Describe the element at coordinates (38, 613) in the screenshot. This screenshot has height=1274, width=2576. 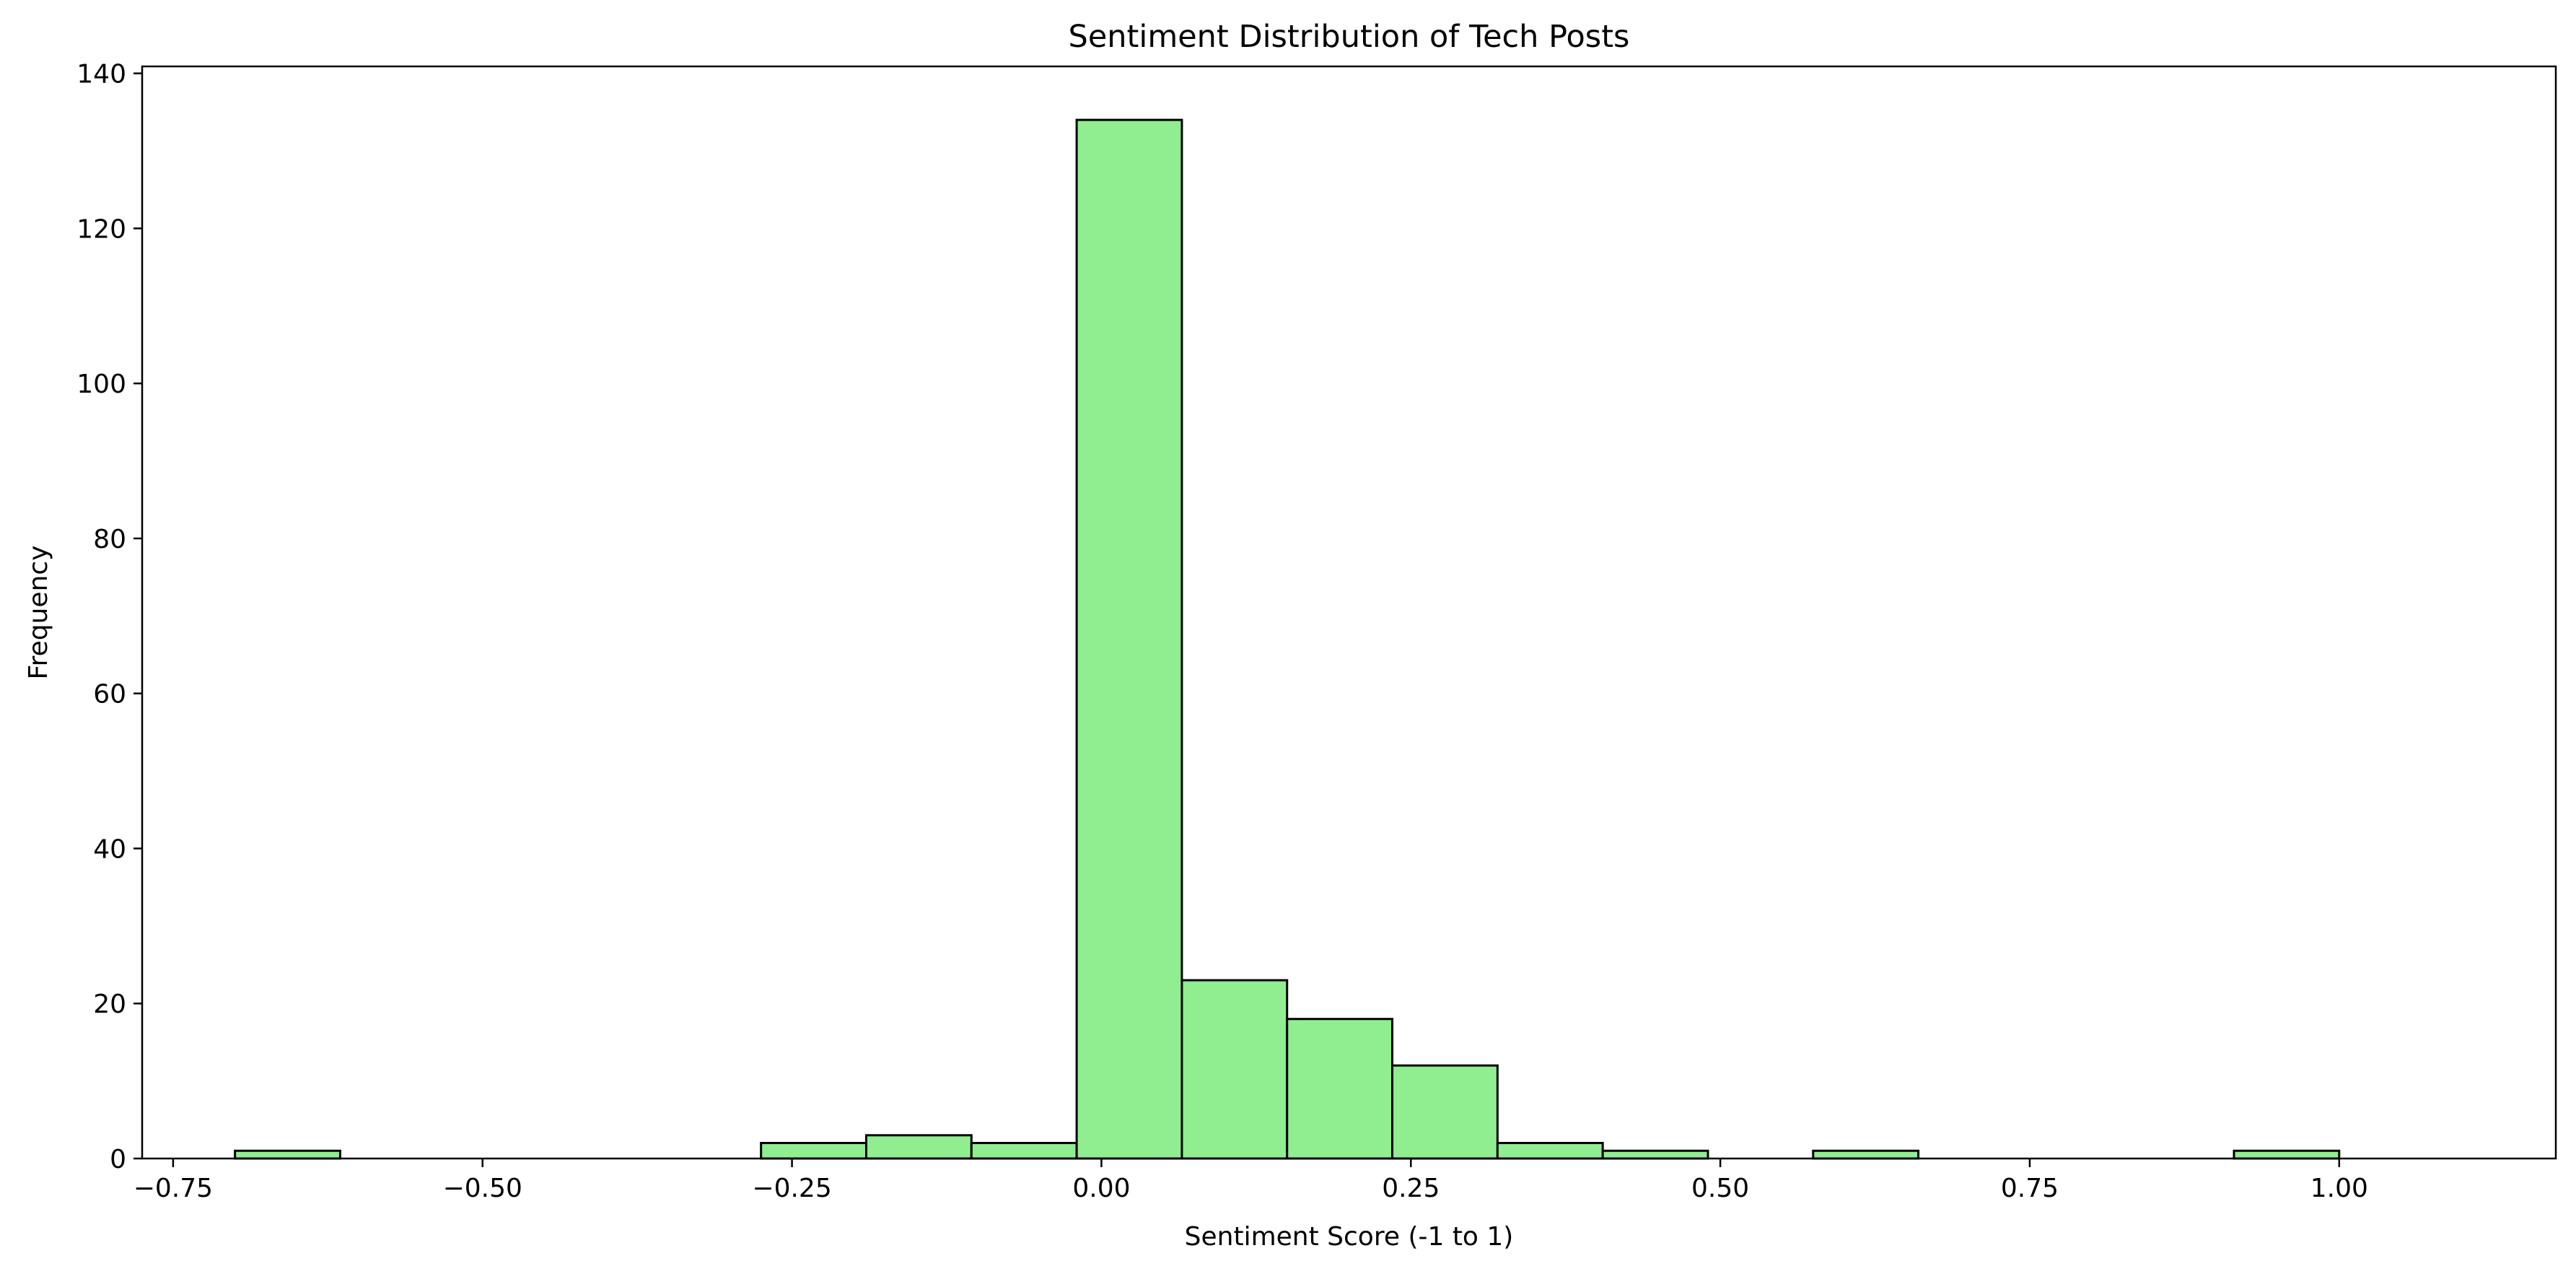
I see `y-axis-label: Frequency` at that location.